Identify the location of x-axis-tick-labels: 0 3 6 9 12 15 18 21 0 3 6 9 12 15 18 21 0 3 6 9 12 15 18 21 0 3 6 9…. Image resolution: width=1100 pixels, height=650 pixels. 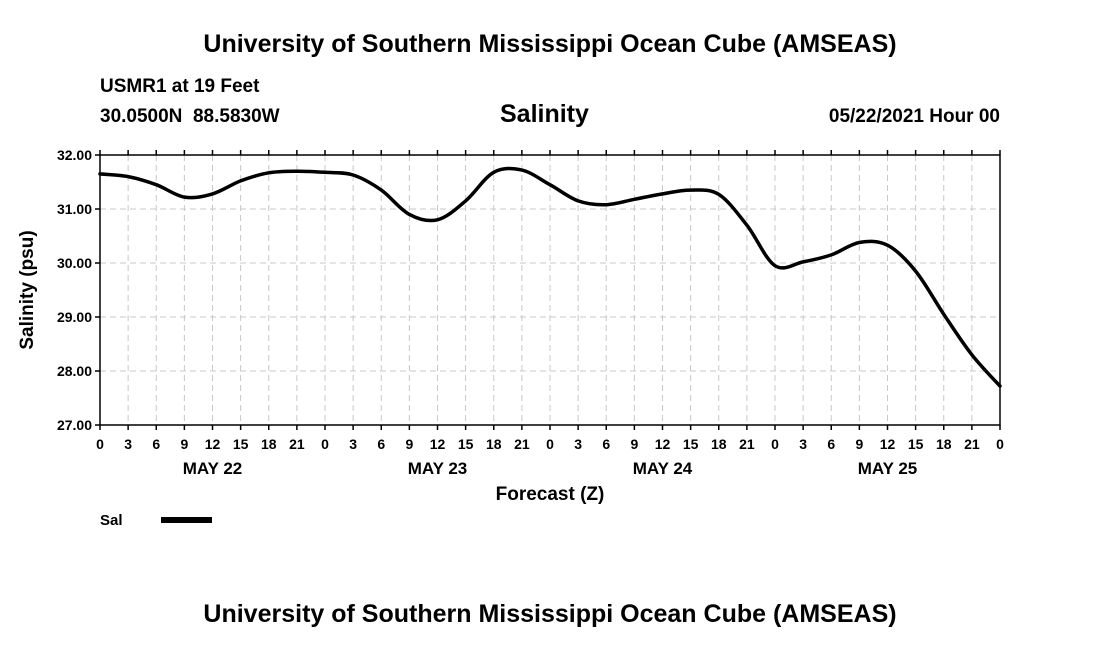
(550, 444).